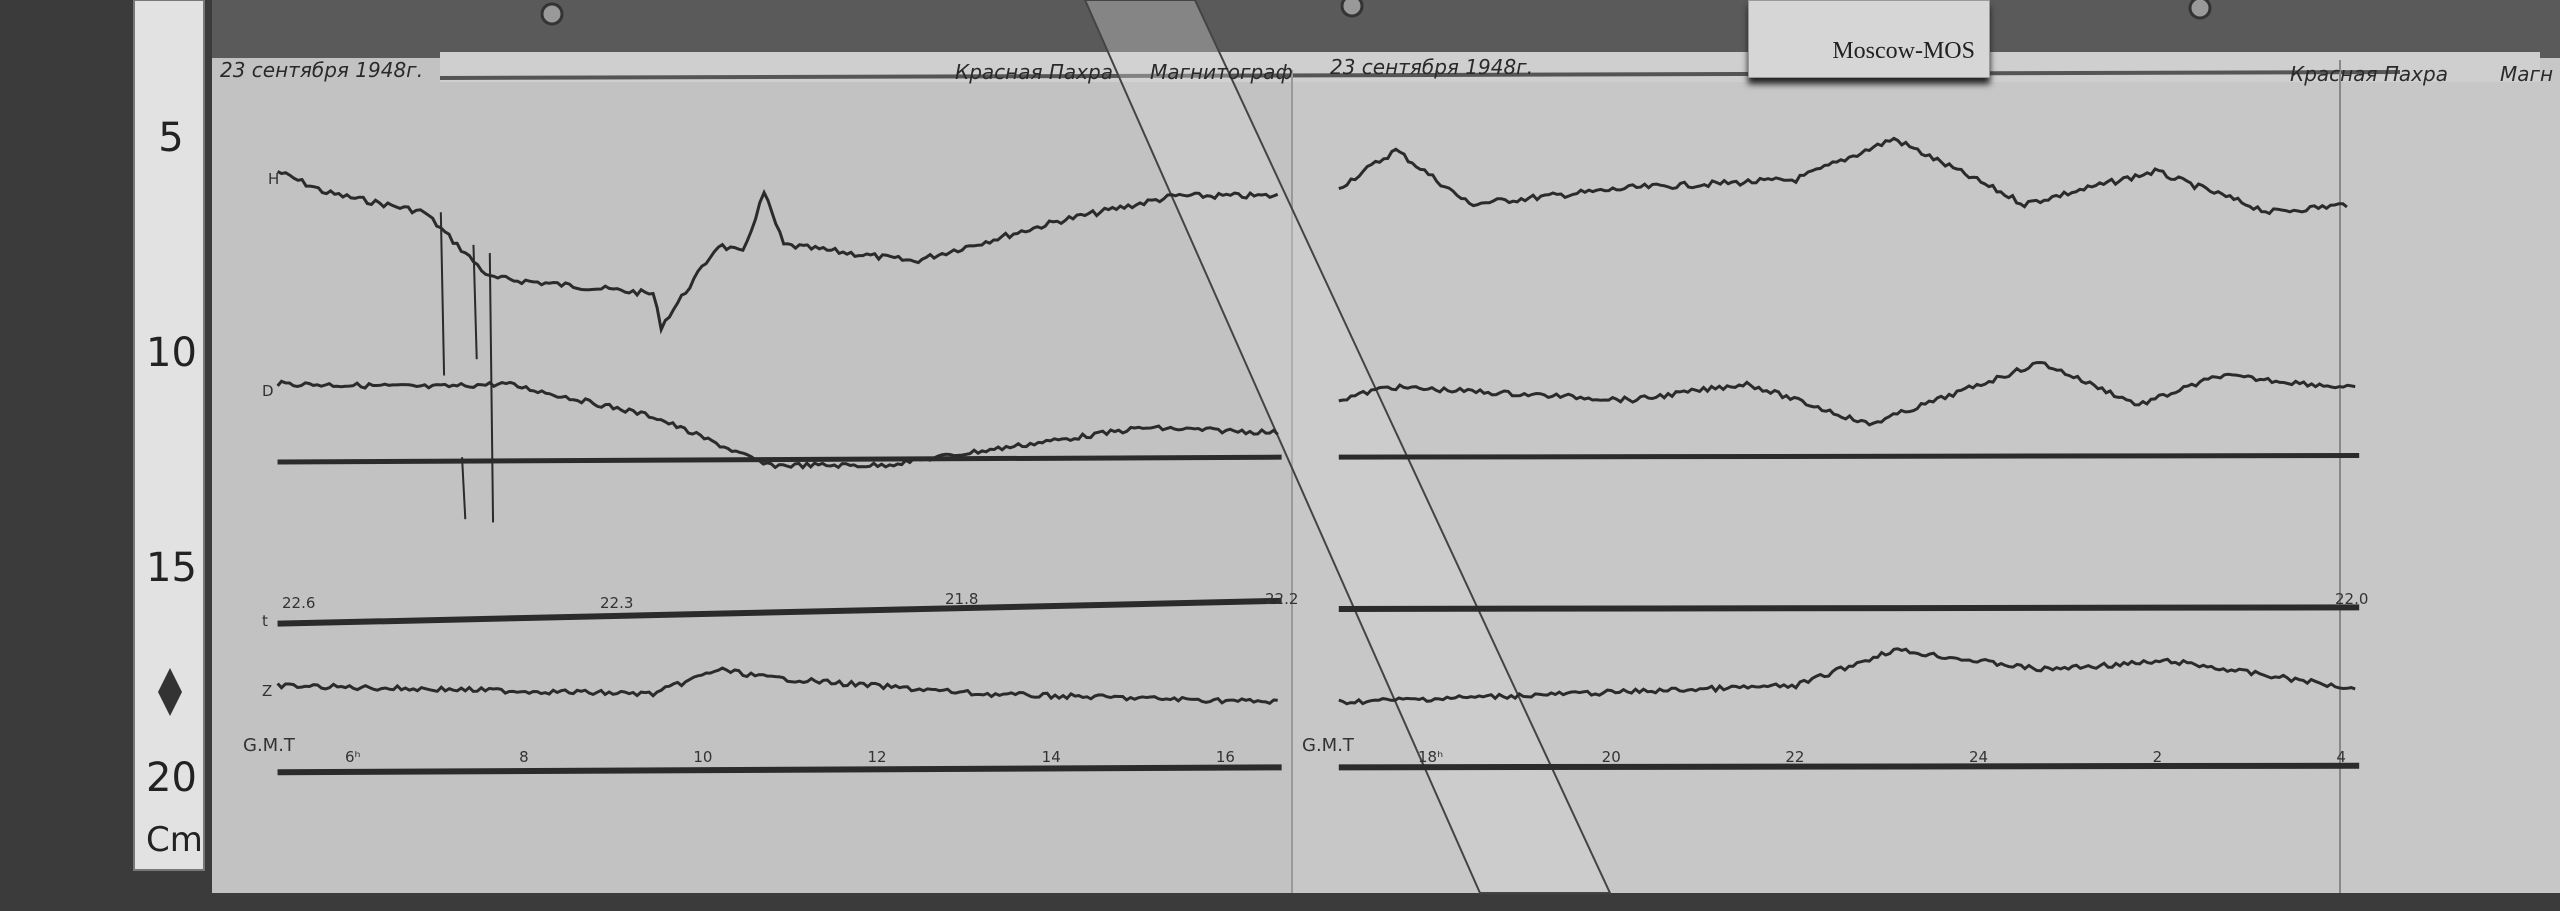  Describe the element at coordinates (777, 252) in the screenshot. I see `h-trace-left` at that location.